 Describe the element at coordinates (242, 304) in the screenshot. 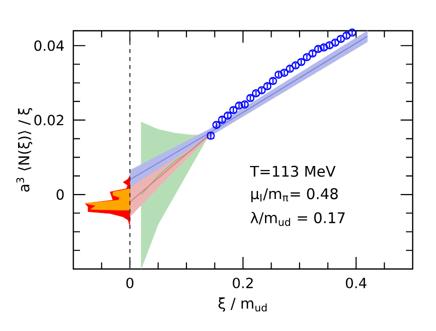

I see `x-axis-title: ξ / m$_{ud}$` at that location.